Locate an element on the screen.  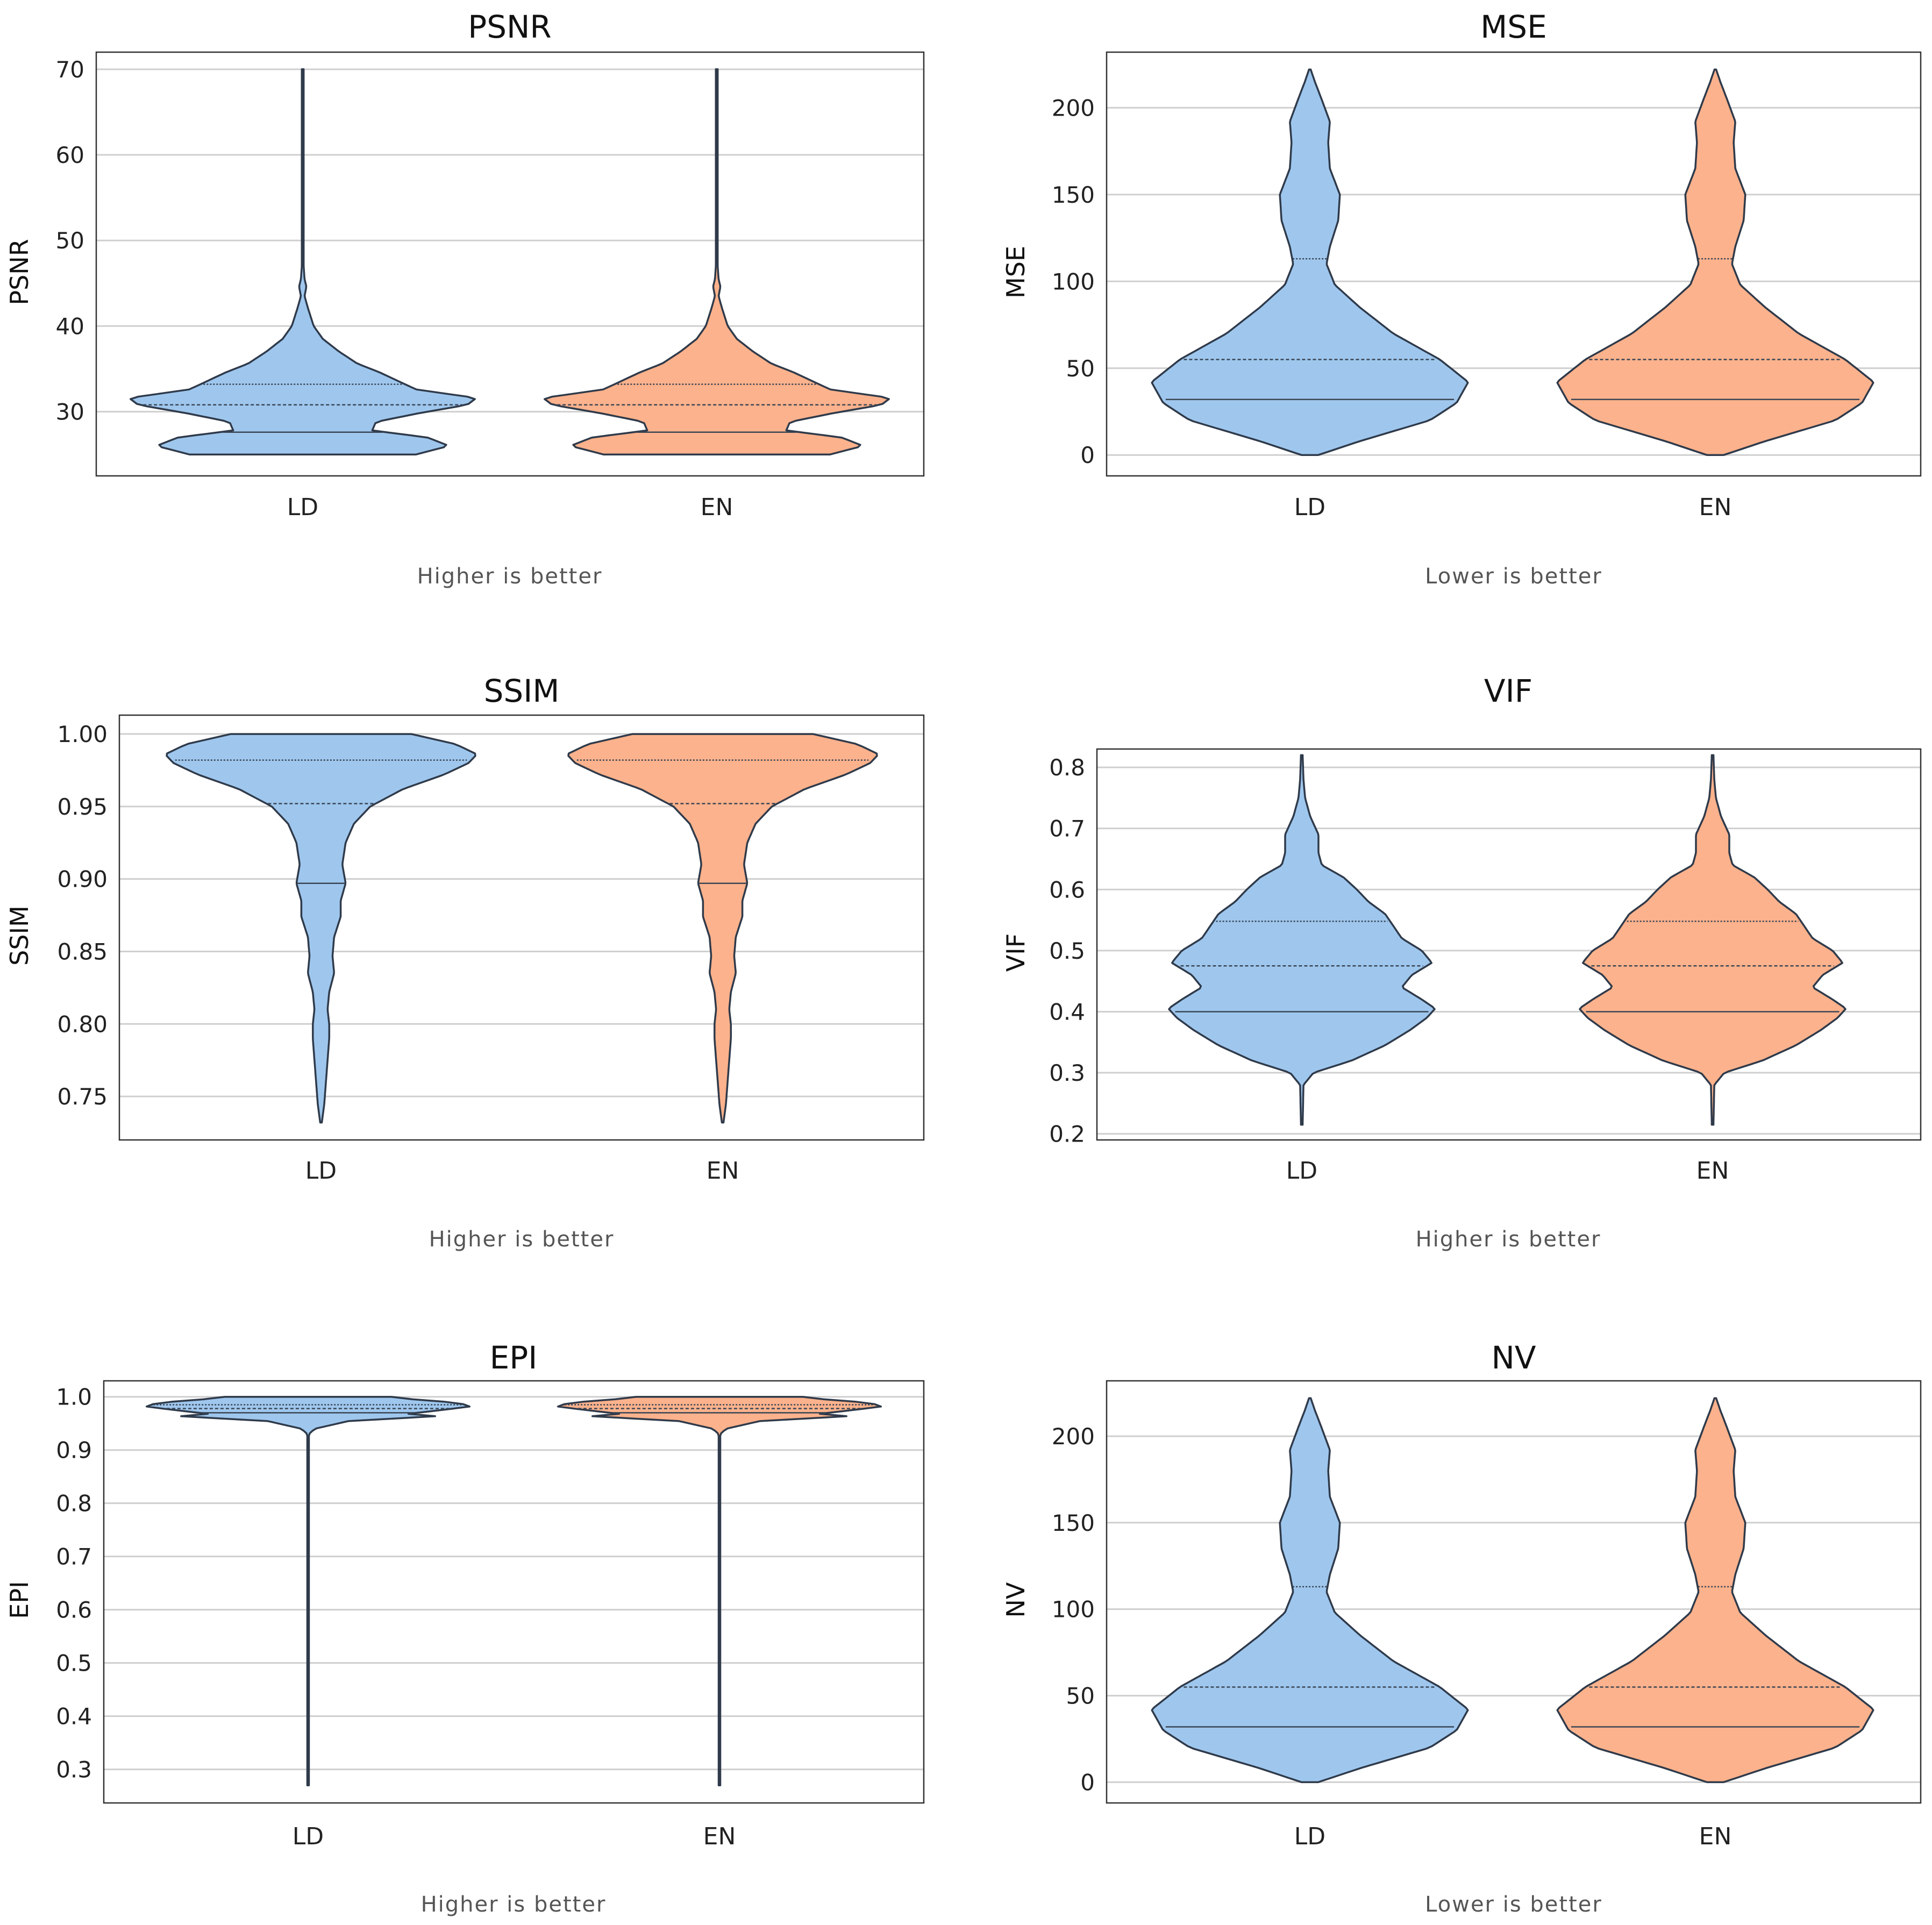
y-axis-label: MSE is located at coordinates (1016, 272).